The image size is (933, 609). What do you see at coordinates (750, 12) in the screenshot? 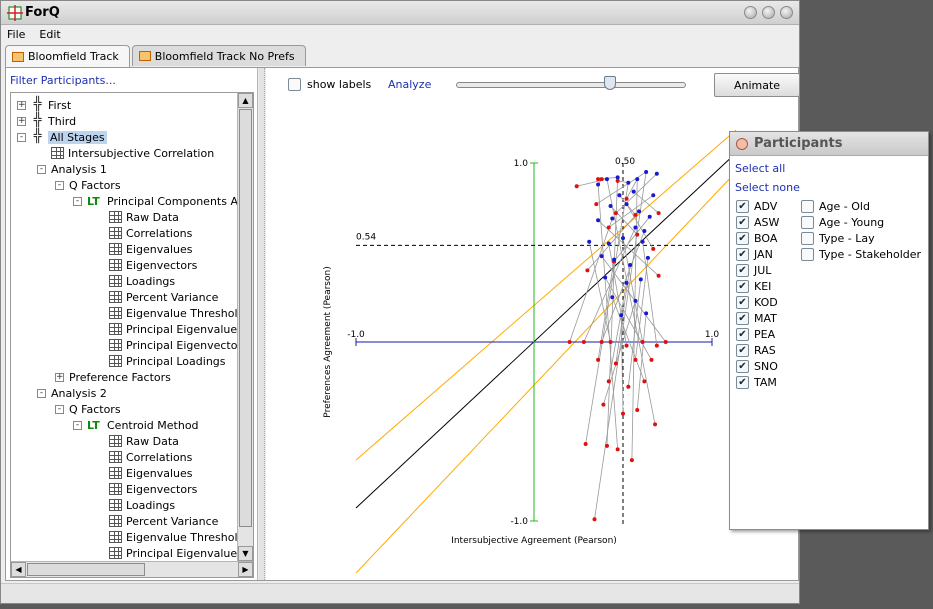
I see `minimize-button` at bounding box center [750, 12].